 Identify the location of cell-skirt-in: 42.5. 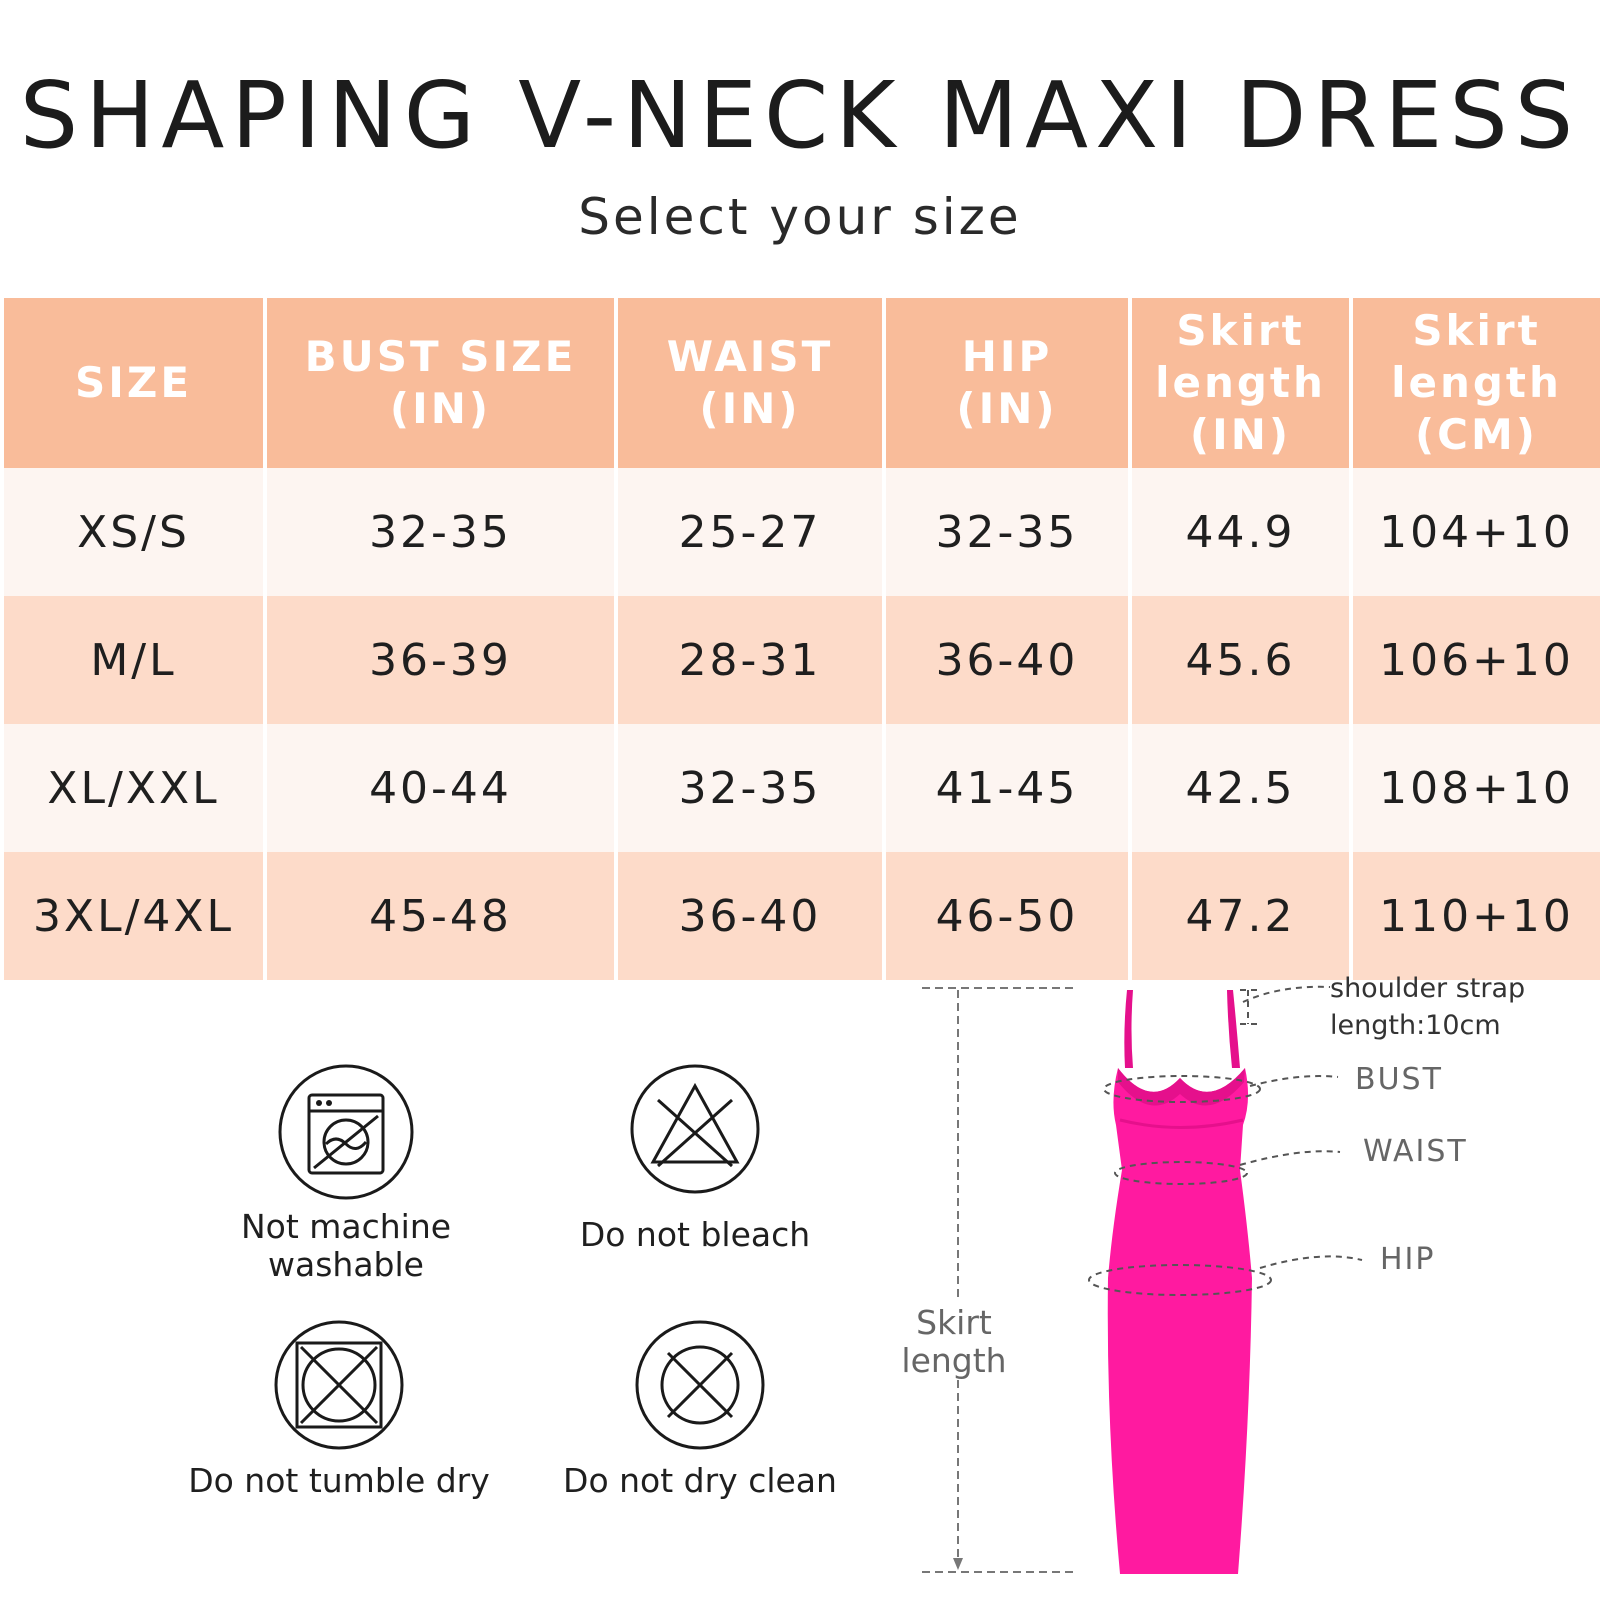
(1242, 788).